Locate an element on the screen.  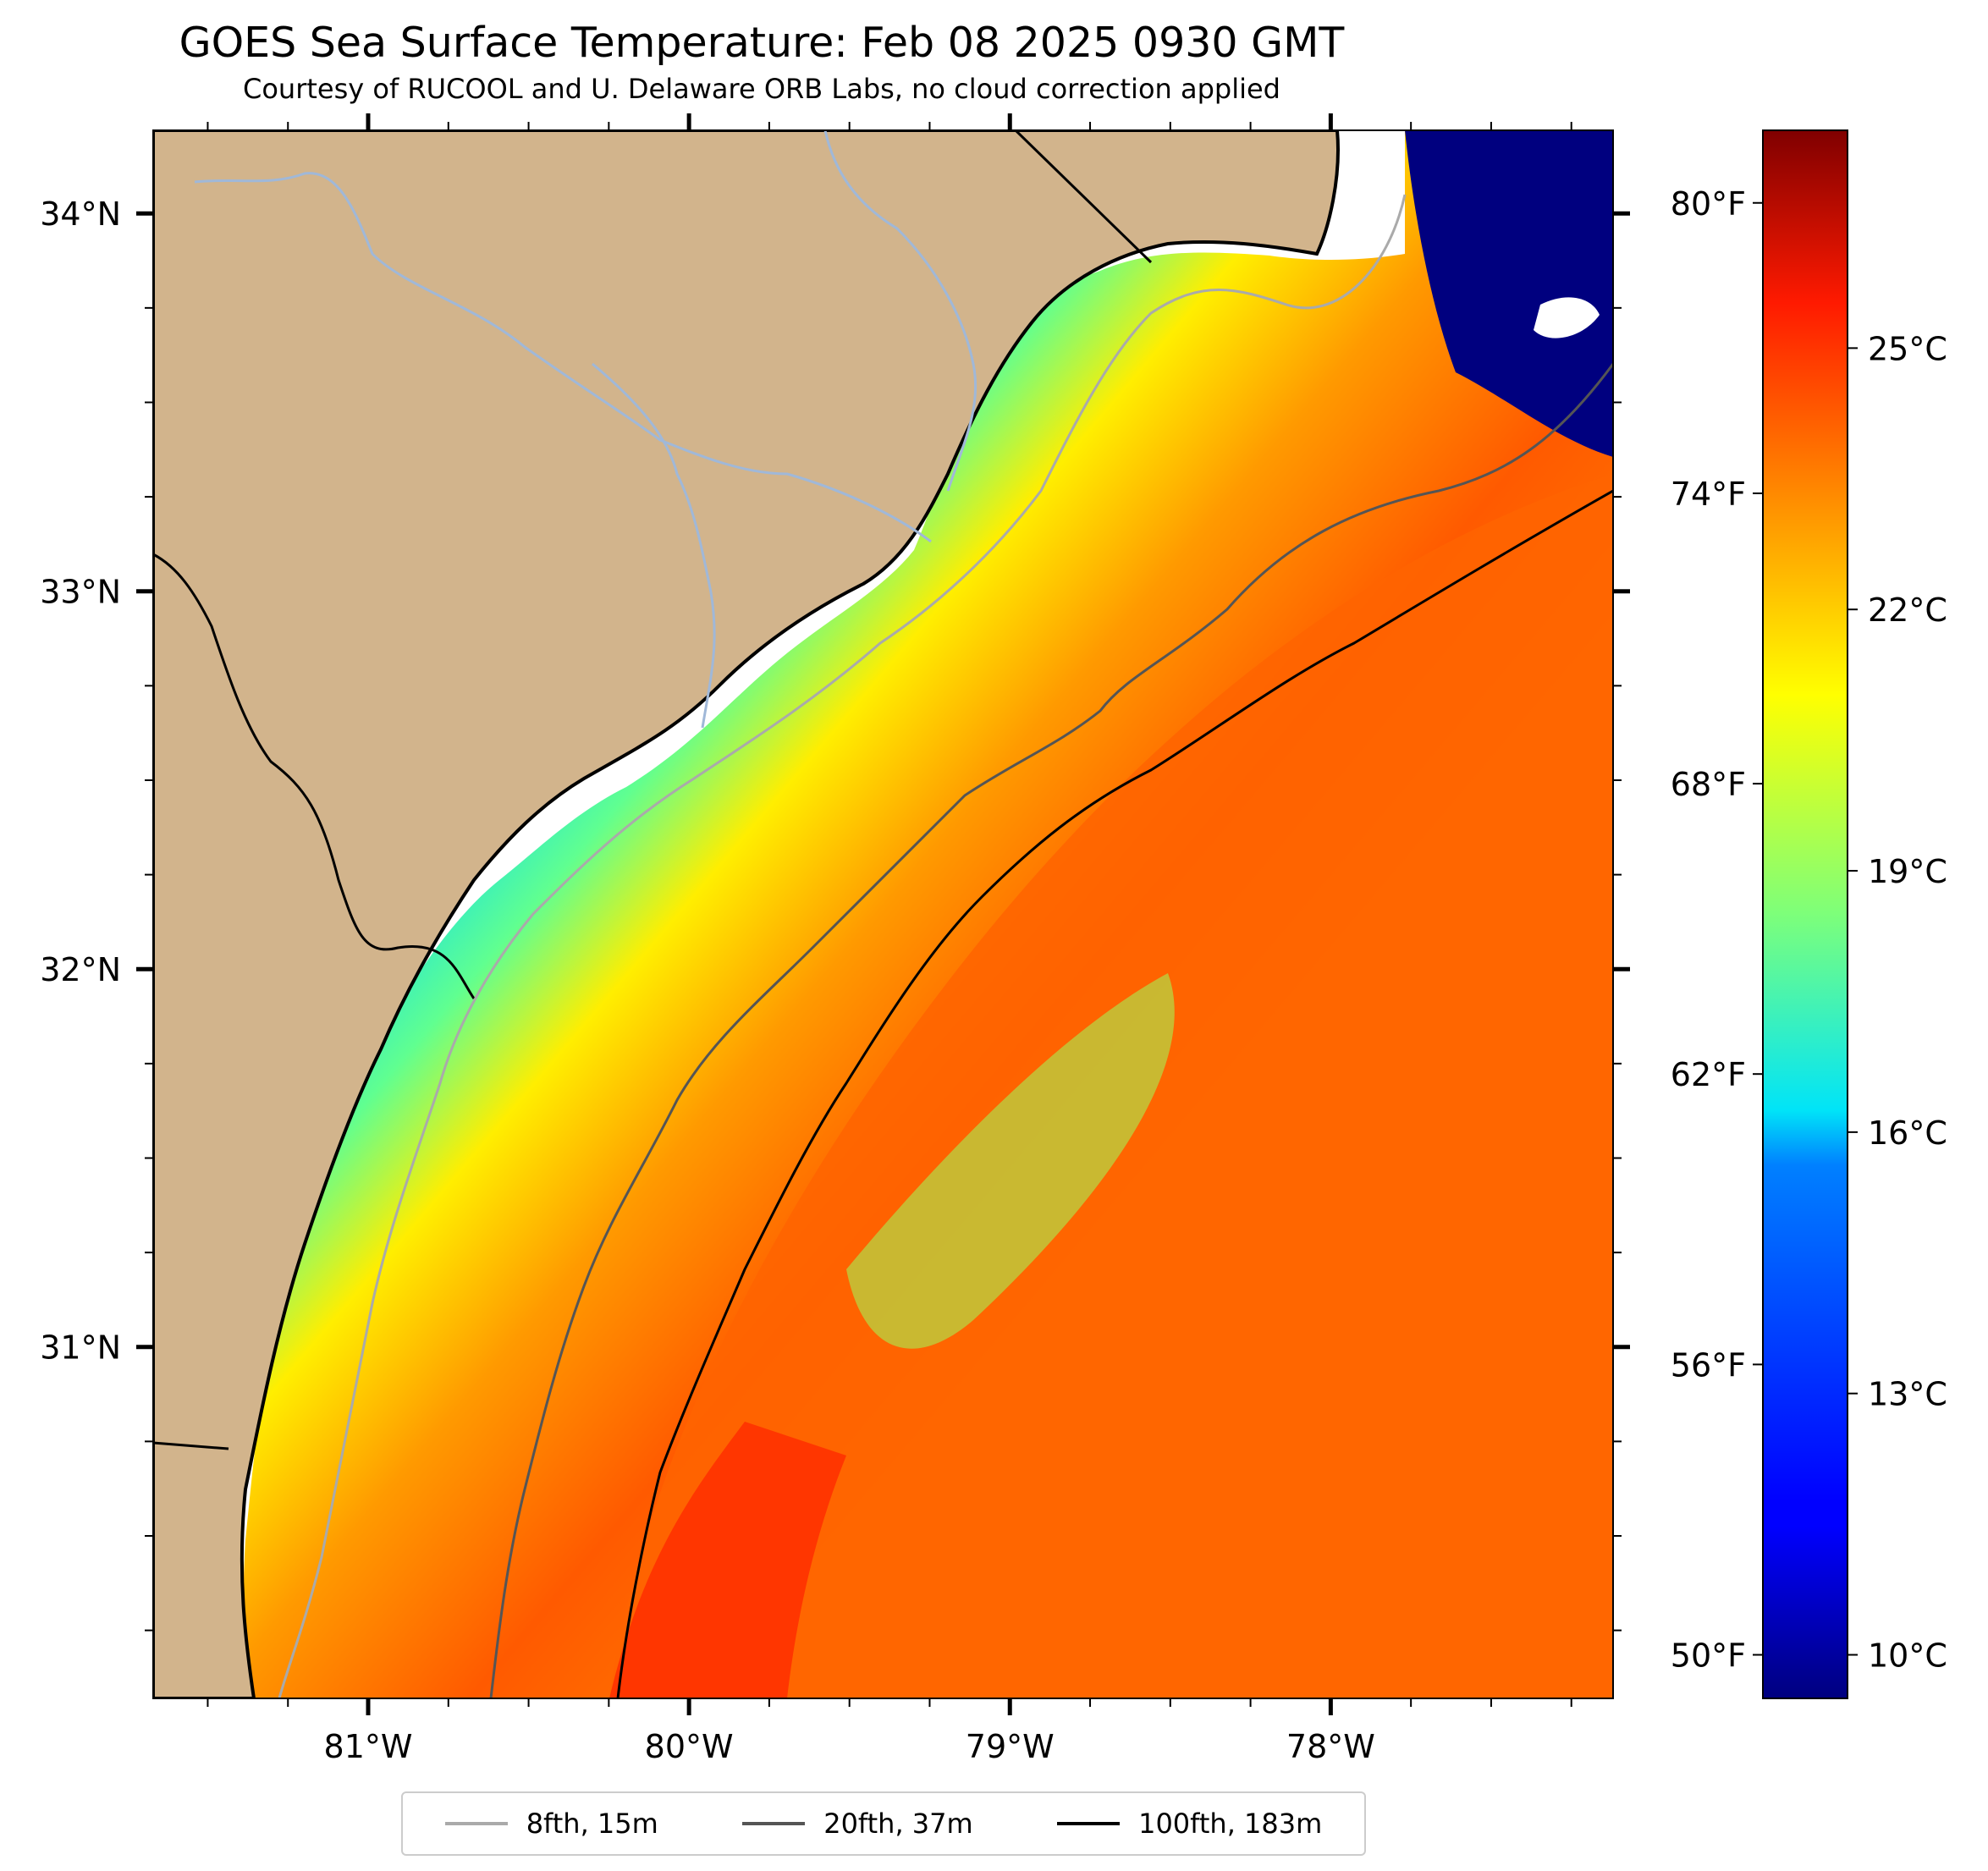
colorbar-c-label: 25°C is located at coordinates (1907, 349).